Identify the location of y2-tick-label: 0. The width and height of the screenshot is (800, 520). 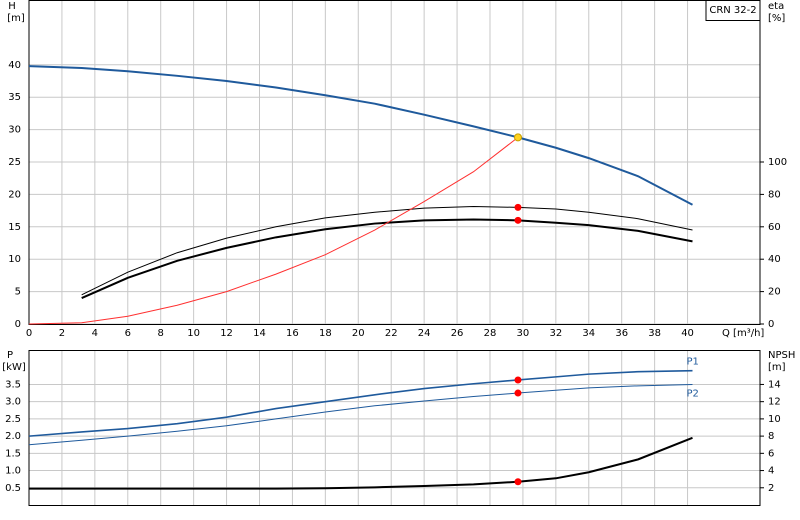
(771, 324).